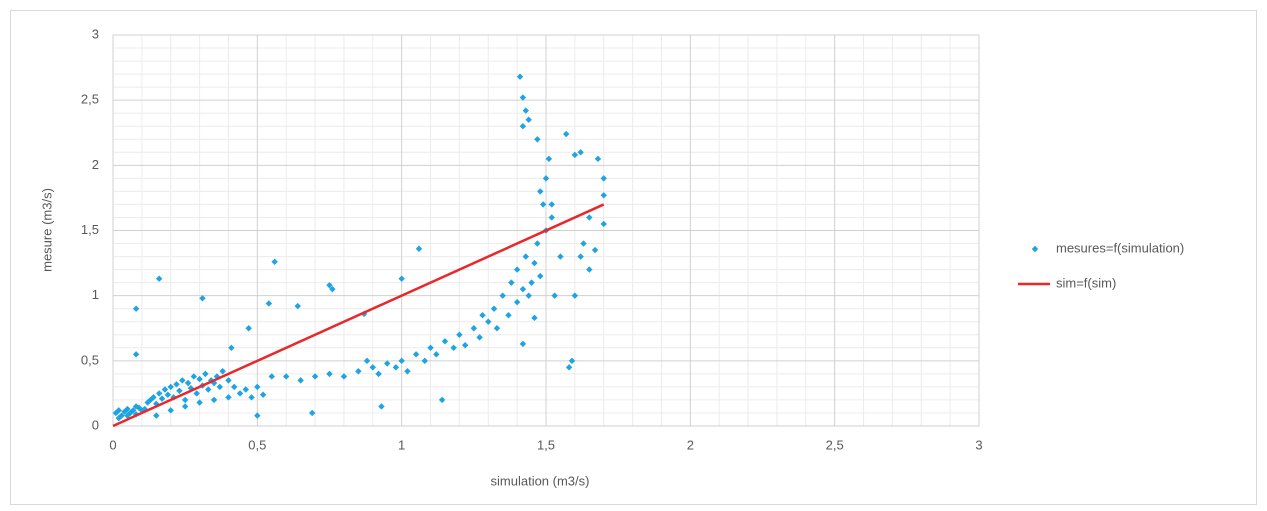 The height and width of the screenshot is (511, 1267). Describe the element at coordinates (835, 444) in the screenshot. I see `x-tick-label: 2,5` at that location.